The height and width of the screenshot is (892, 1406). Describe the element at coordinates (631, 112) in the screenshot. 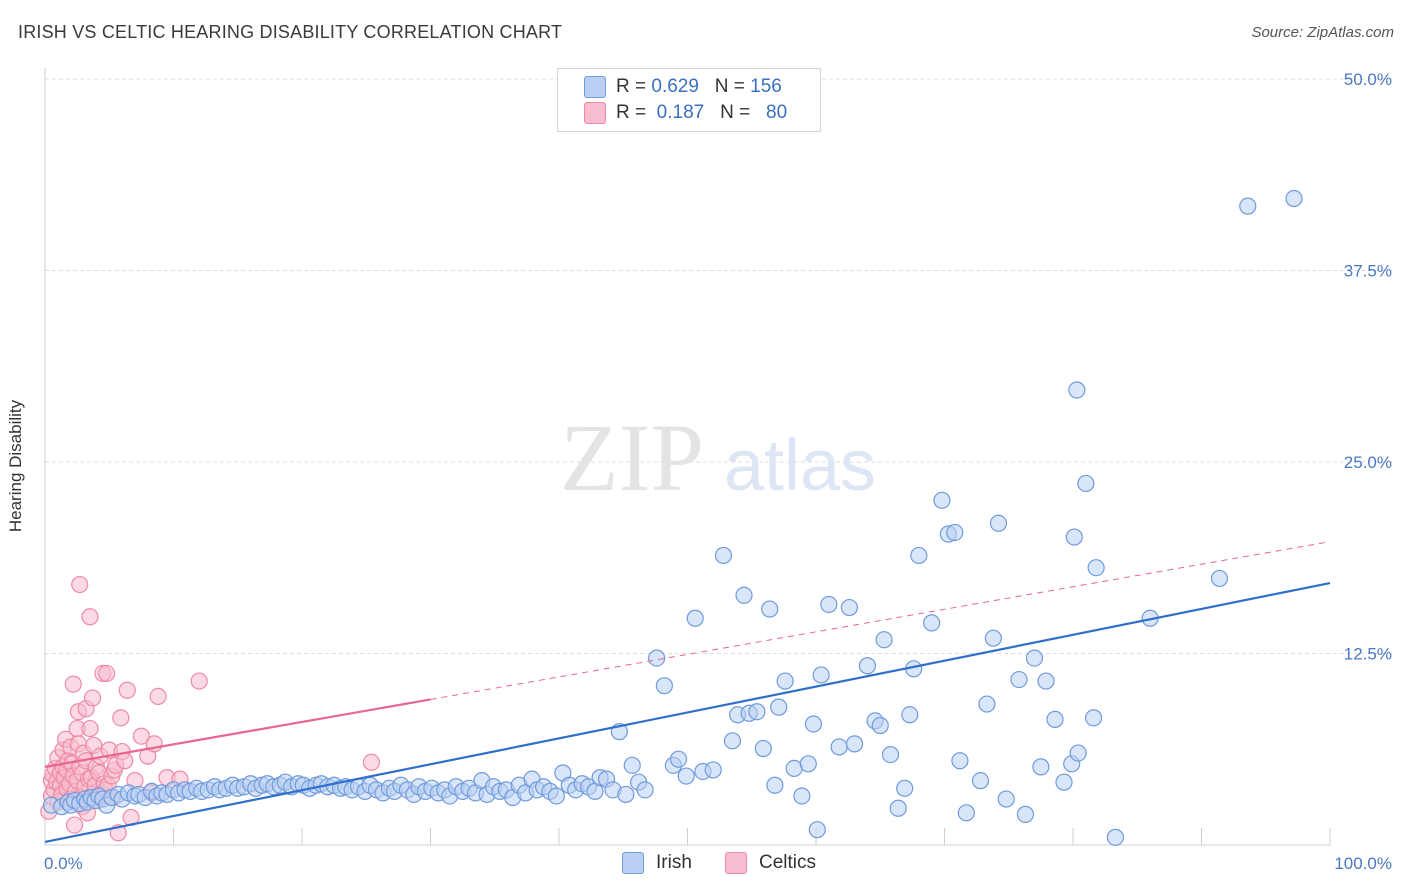

I see `legend-celtics-r-label: R =` at that location.